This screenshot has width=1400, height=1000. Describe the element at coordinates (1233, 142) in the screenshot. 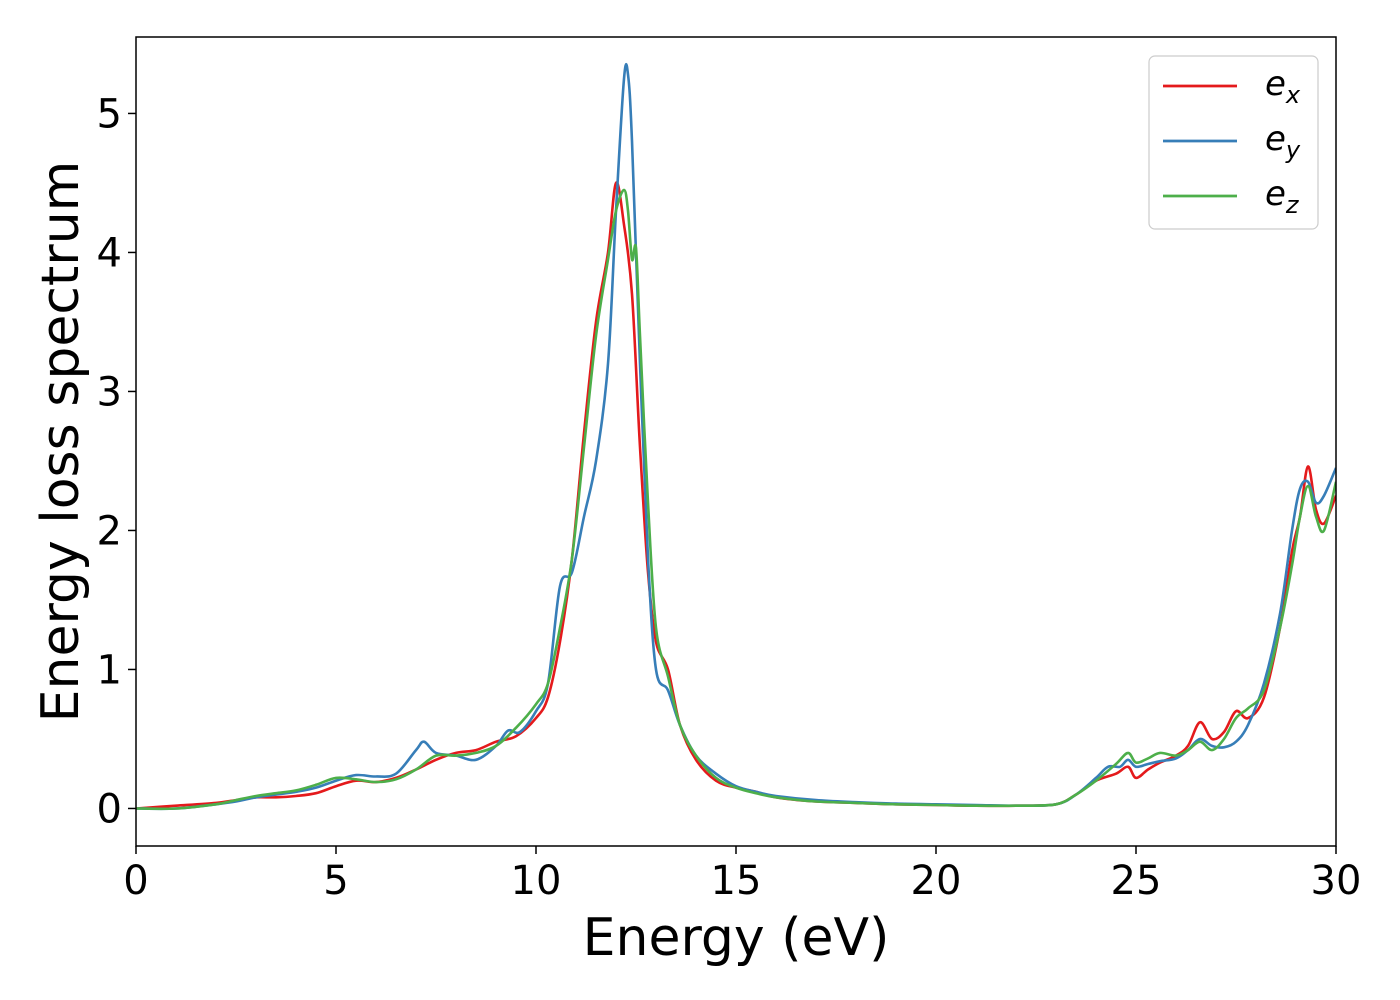

I see `legend-box` at that location.